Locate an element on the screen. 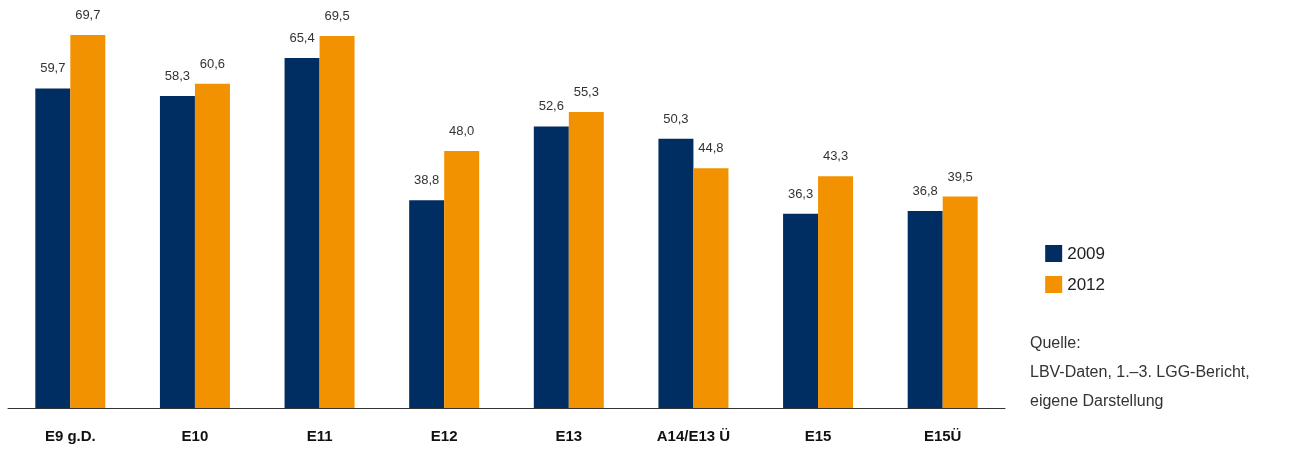 Image resolution: width=1310 pixels, height=453 pixels. data-label: 44,8 is located at coordinates (711, 148).